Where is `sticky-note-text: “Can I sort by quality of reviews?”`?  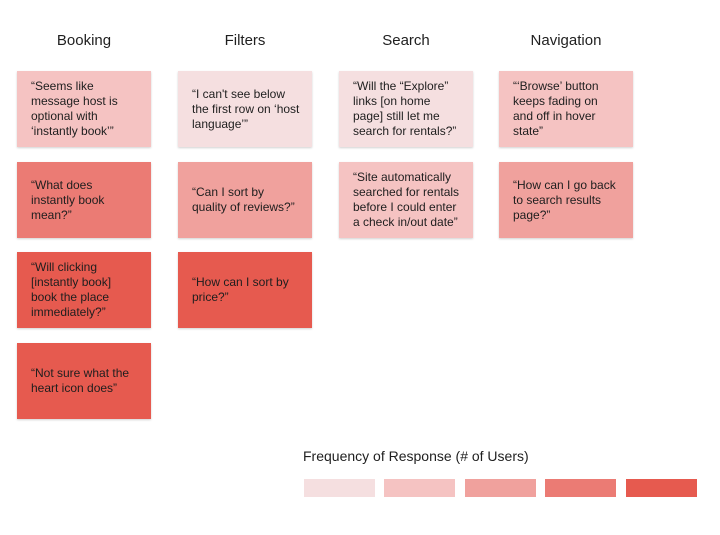
sticky-note-text: “Can I sort by quality of reviews?” is located at coordinates (243, 199).